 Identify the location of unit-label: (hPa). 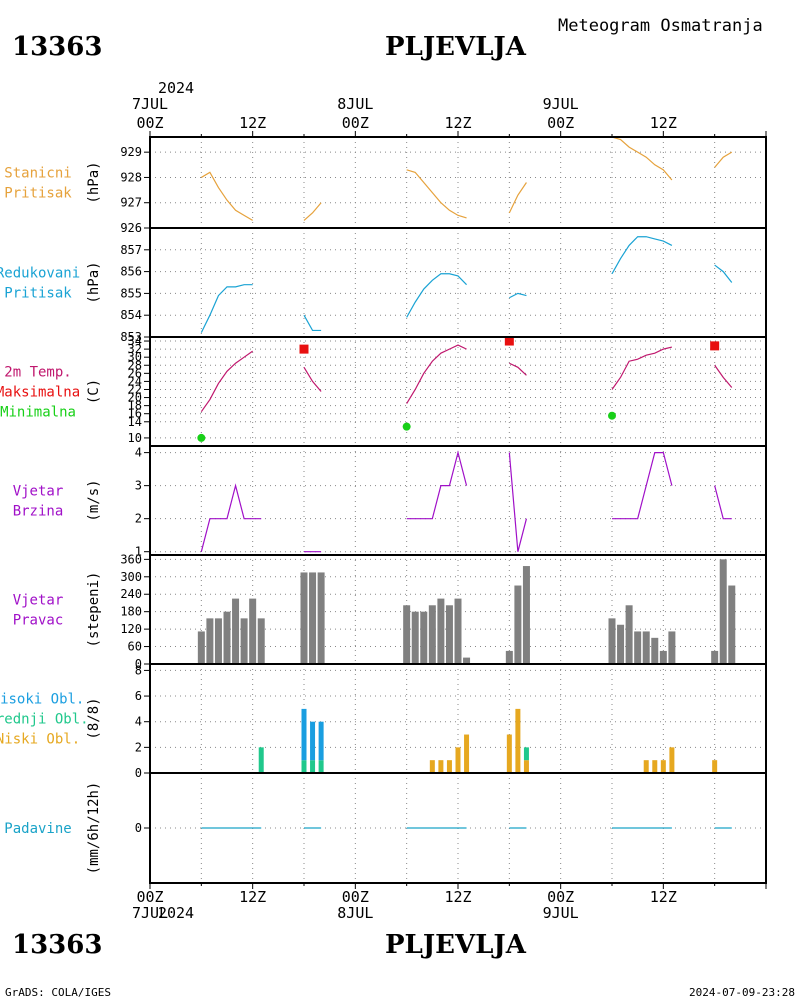
(94, 182).